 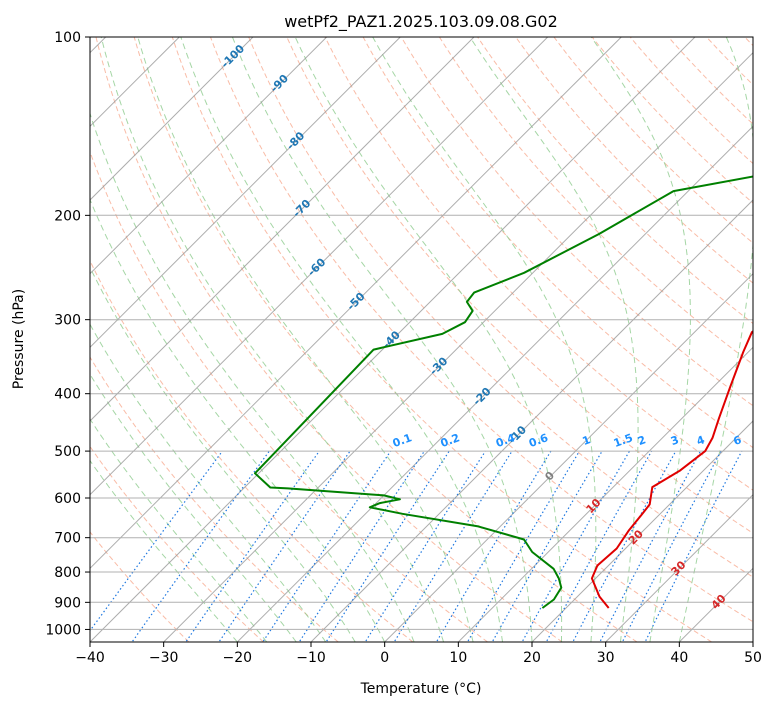 I want to click on mixing-ratio-label: 1, so click(x=587, y=440).